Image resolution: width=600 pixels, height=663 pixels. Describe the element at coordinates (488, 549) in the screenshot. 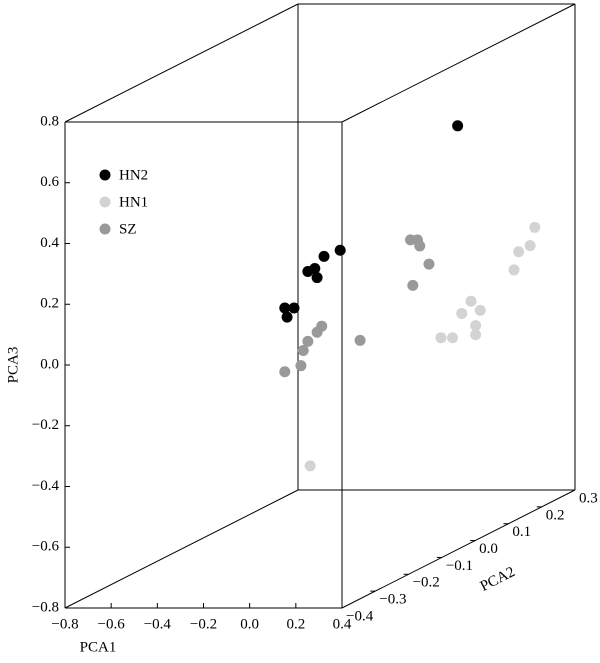

I see `y-tick-label: 0.0` at that location.